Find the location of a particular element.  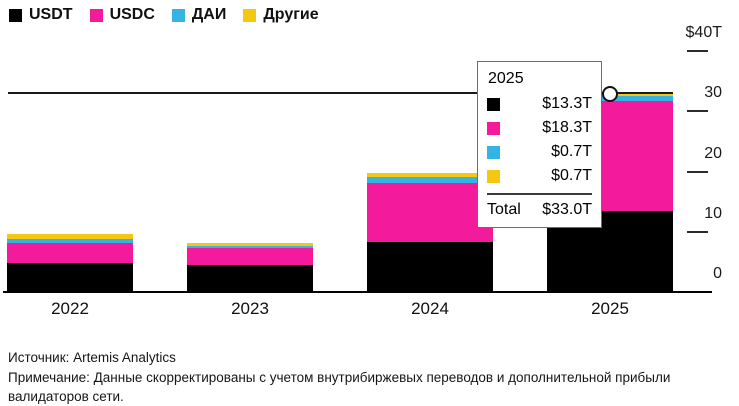

bar-2022-segment-USDT is located at coordinates (70, 277).